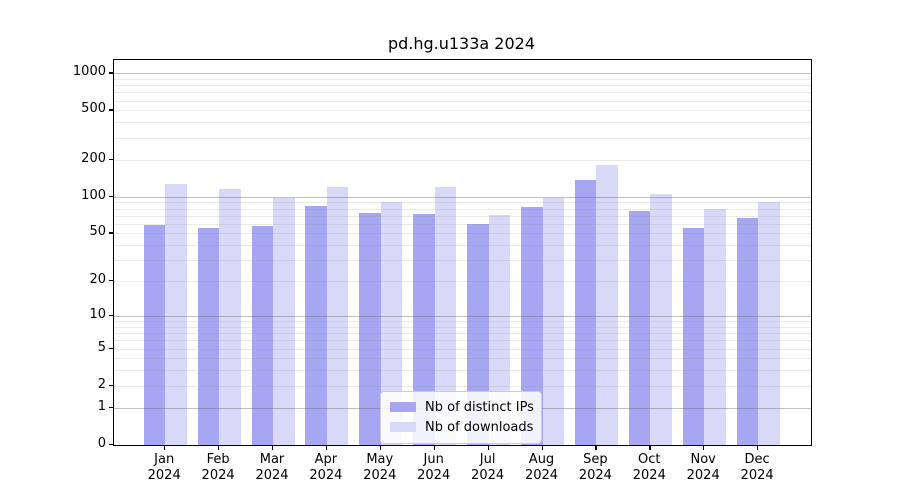 This screenshot has width=900, height=500. What do you see at coordinates (479, 407) in the screenshot?
I see `legend-label-ips: Nb of distinct IPs` at bounding box center [479, 407].